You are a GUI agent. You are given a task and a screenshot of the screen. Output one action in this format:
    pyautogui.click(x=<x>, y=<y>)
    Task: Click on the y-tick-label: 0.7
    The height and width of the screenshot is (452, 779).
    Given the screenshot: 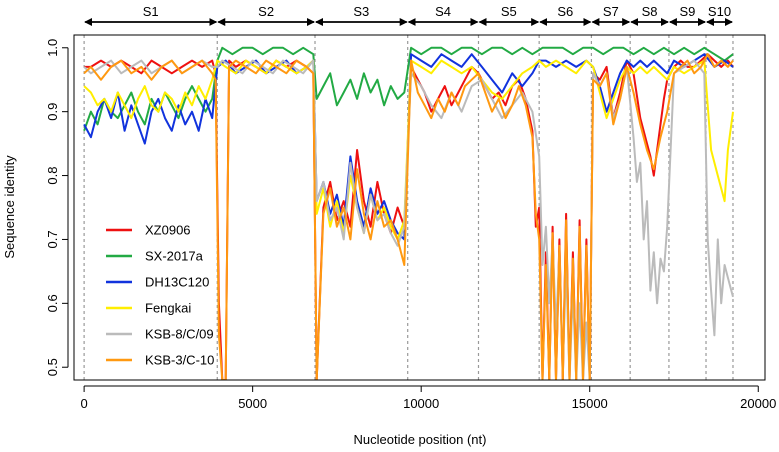 What is the action you would take?
    pyautogui.click(x=52, y=239)
    